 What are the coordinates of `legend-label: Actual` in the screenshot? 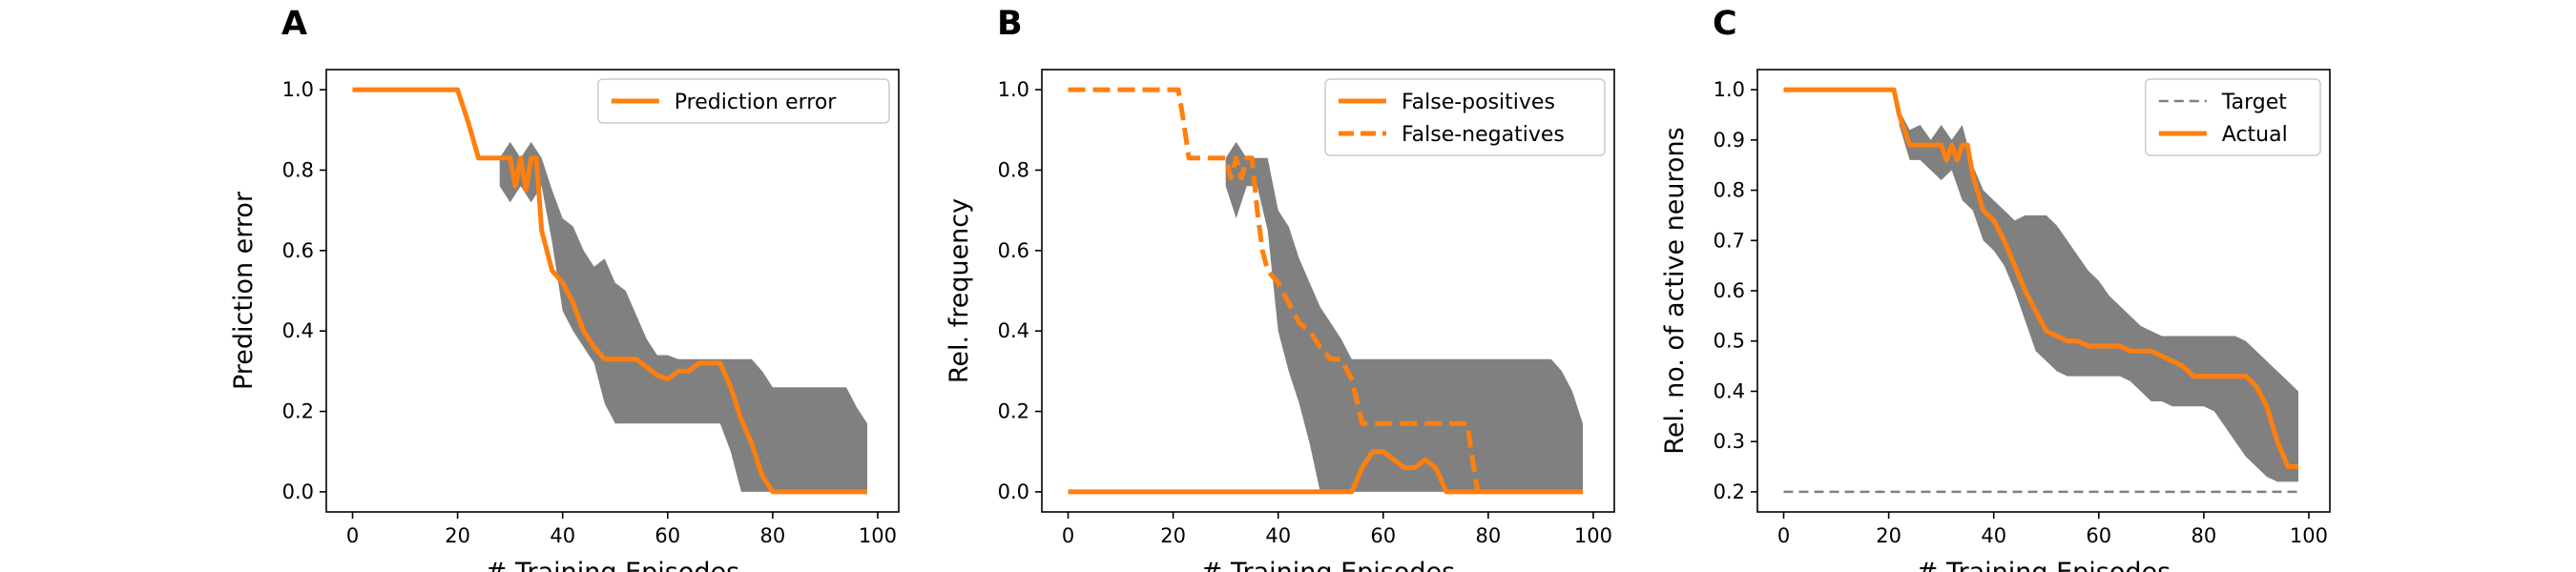 It's located at (2255, 135).